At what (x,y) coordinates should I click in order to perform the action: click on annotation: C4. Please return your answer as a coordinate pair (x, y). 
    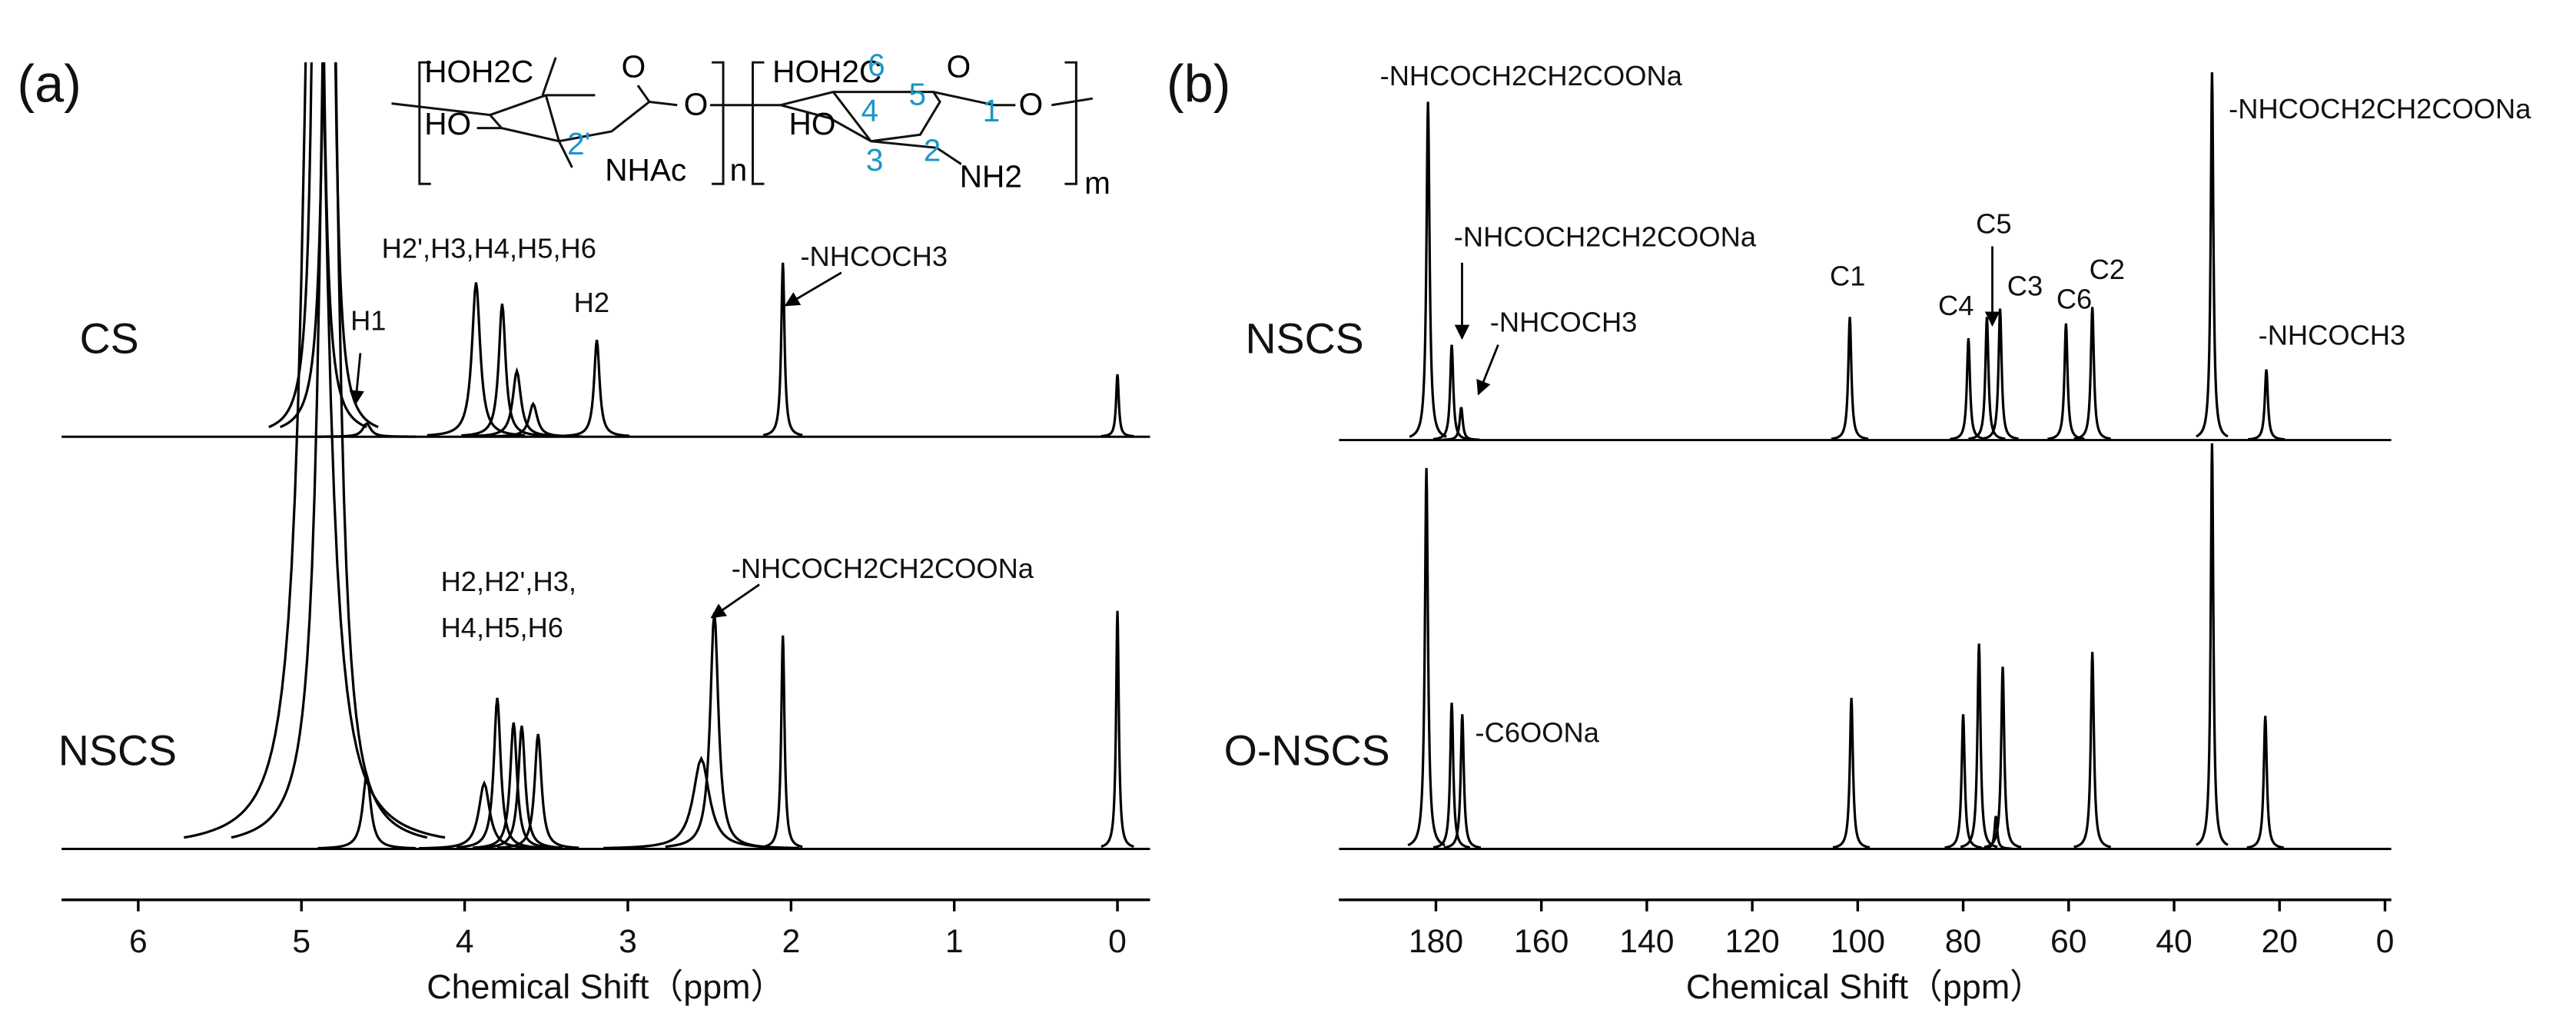
    Looking at the image, I should click on (1956, 305).